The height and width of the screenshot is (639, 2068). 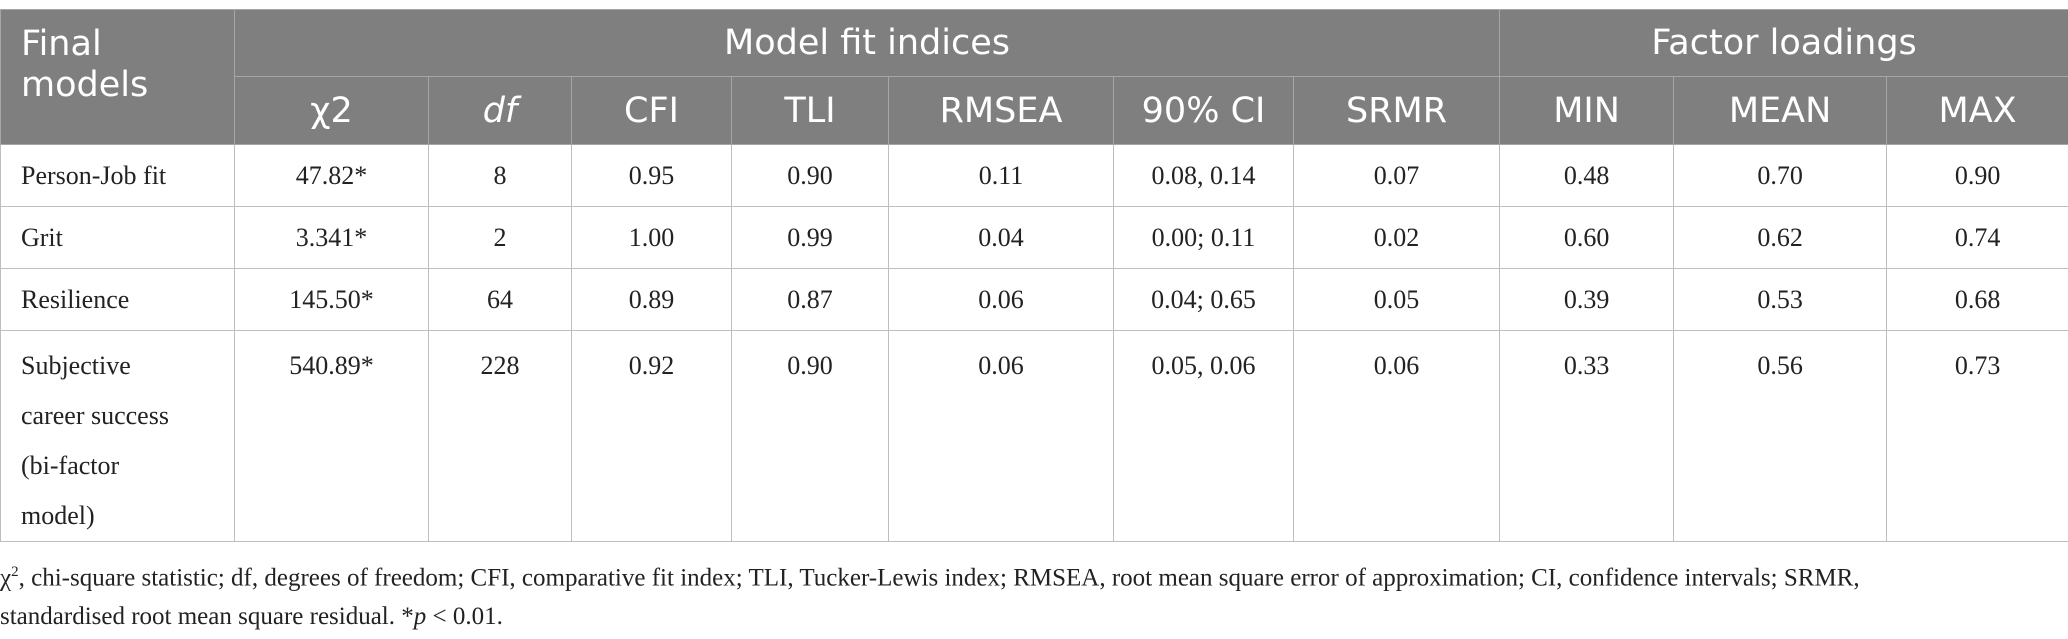 I want to click on col-header-max: MAX, so click(x=1977, y=110).